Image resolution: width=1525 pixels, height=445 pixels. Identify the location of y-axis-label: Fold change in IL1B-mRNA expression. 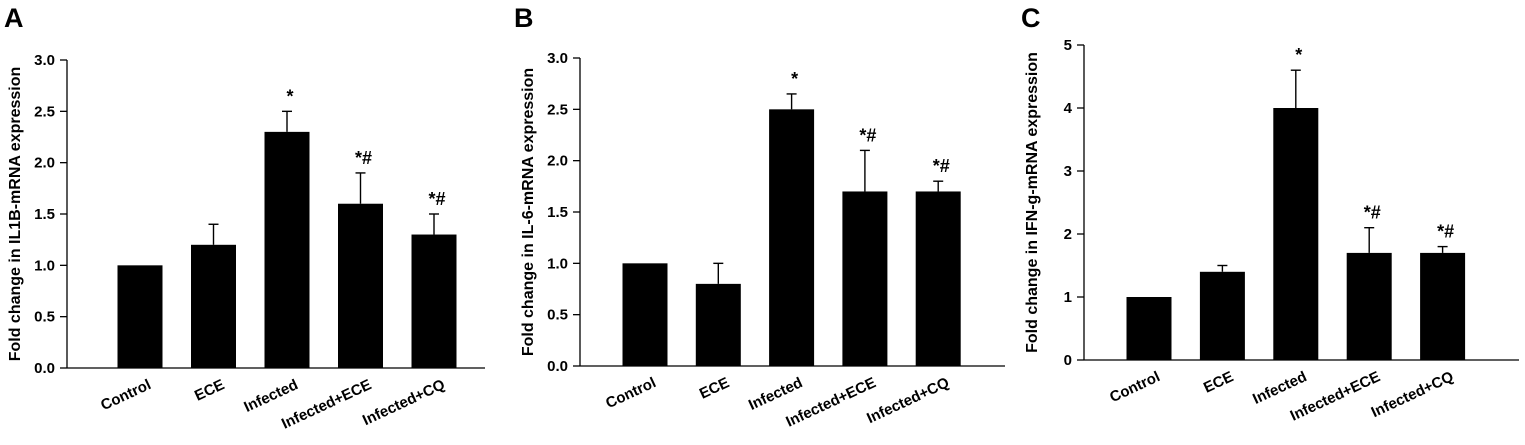
(15, 214).